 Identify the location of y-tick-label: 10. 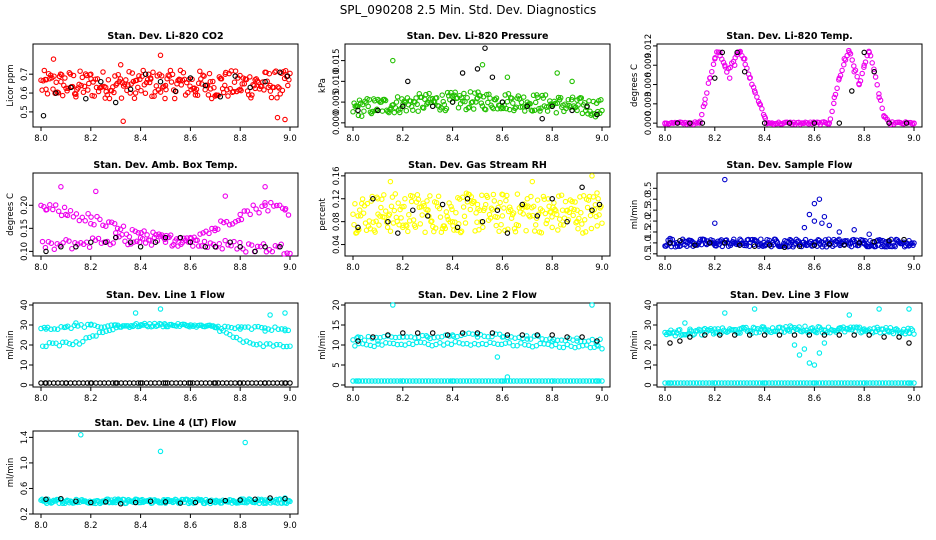
(649, 365).